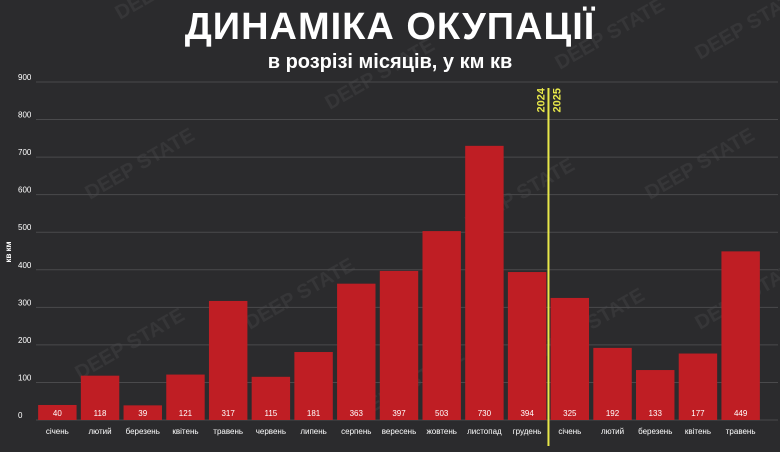 The image size is (780, 452). What do you see at coordinates (270, 413) in the screenshot?
I see `bar-value-label: 115` at bounding box center [270, 413].